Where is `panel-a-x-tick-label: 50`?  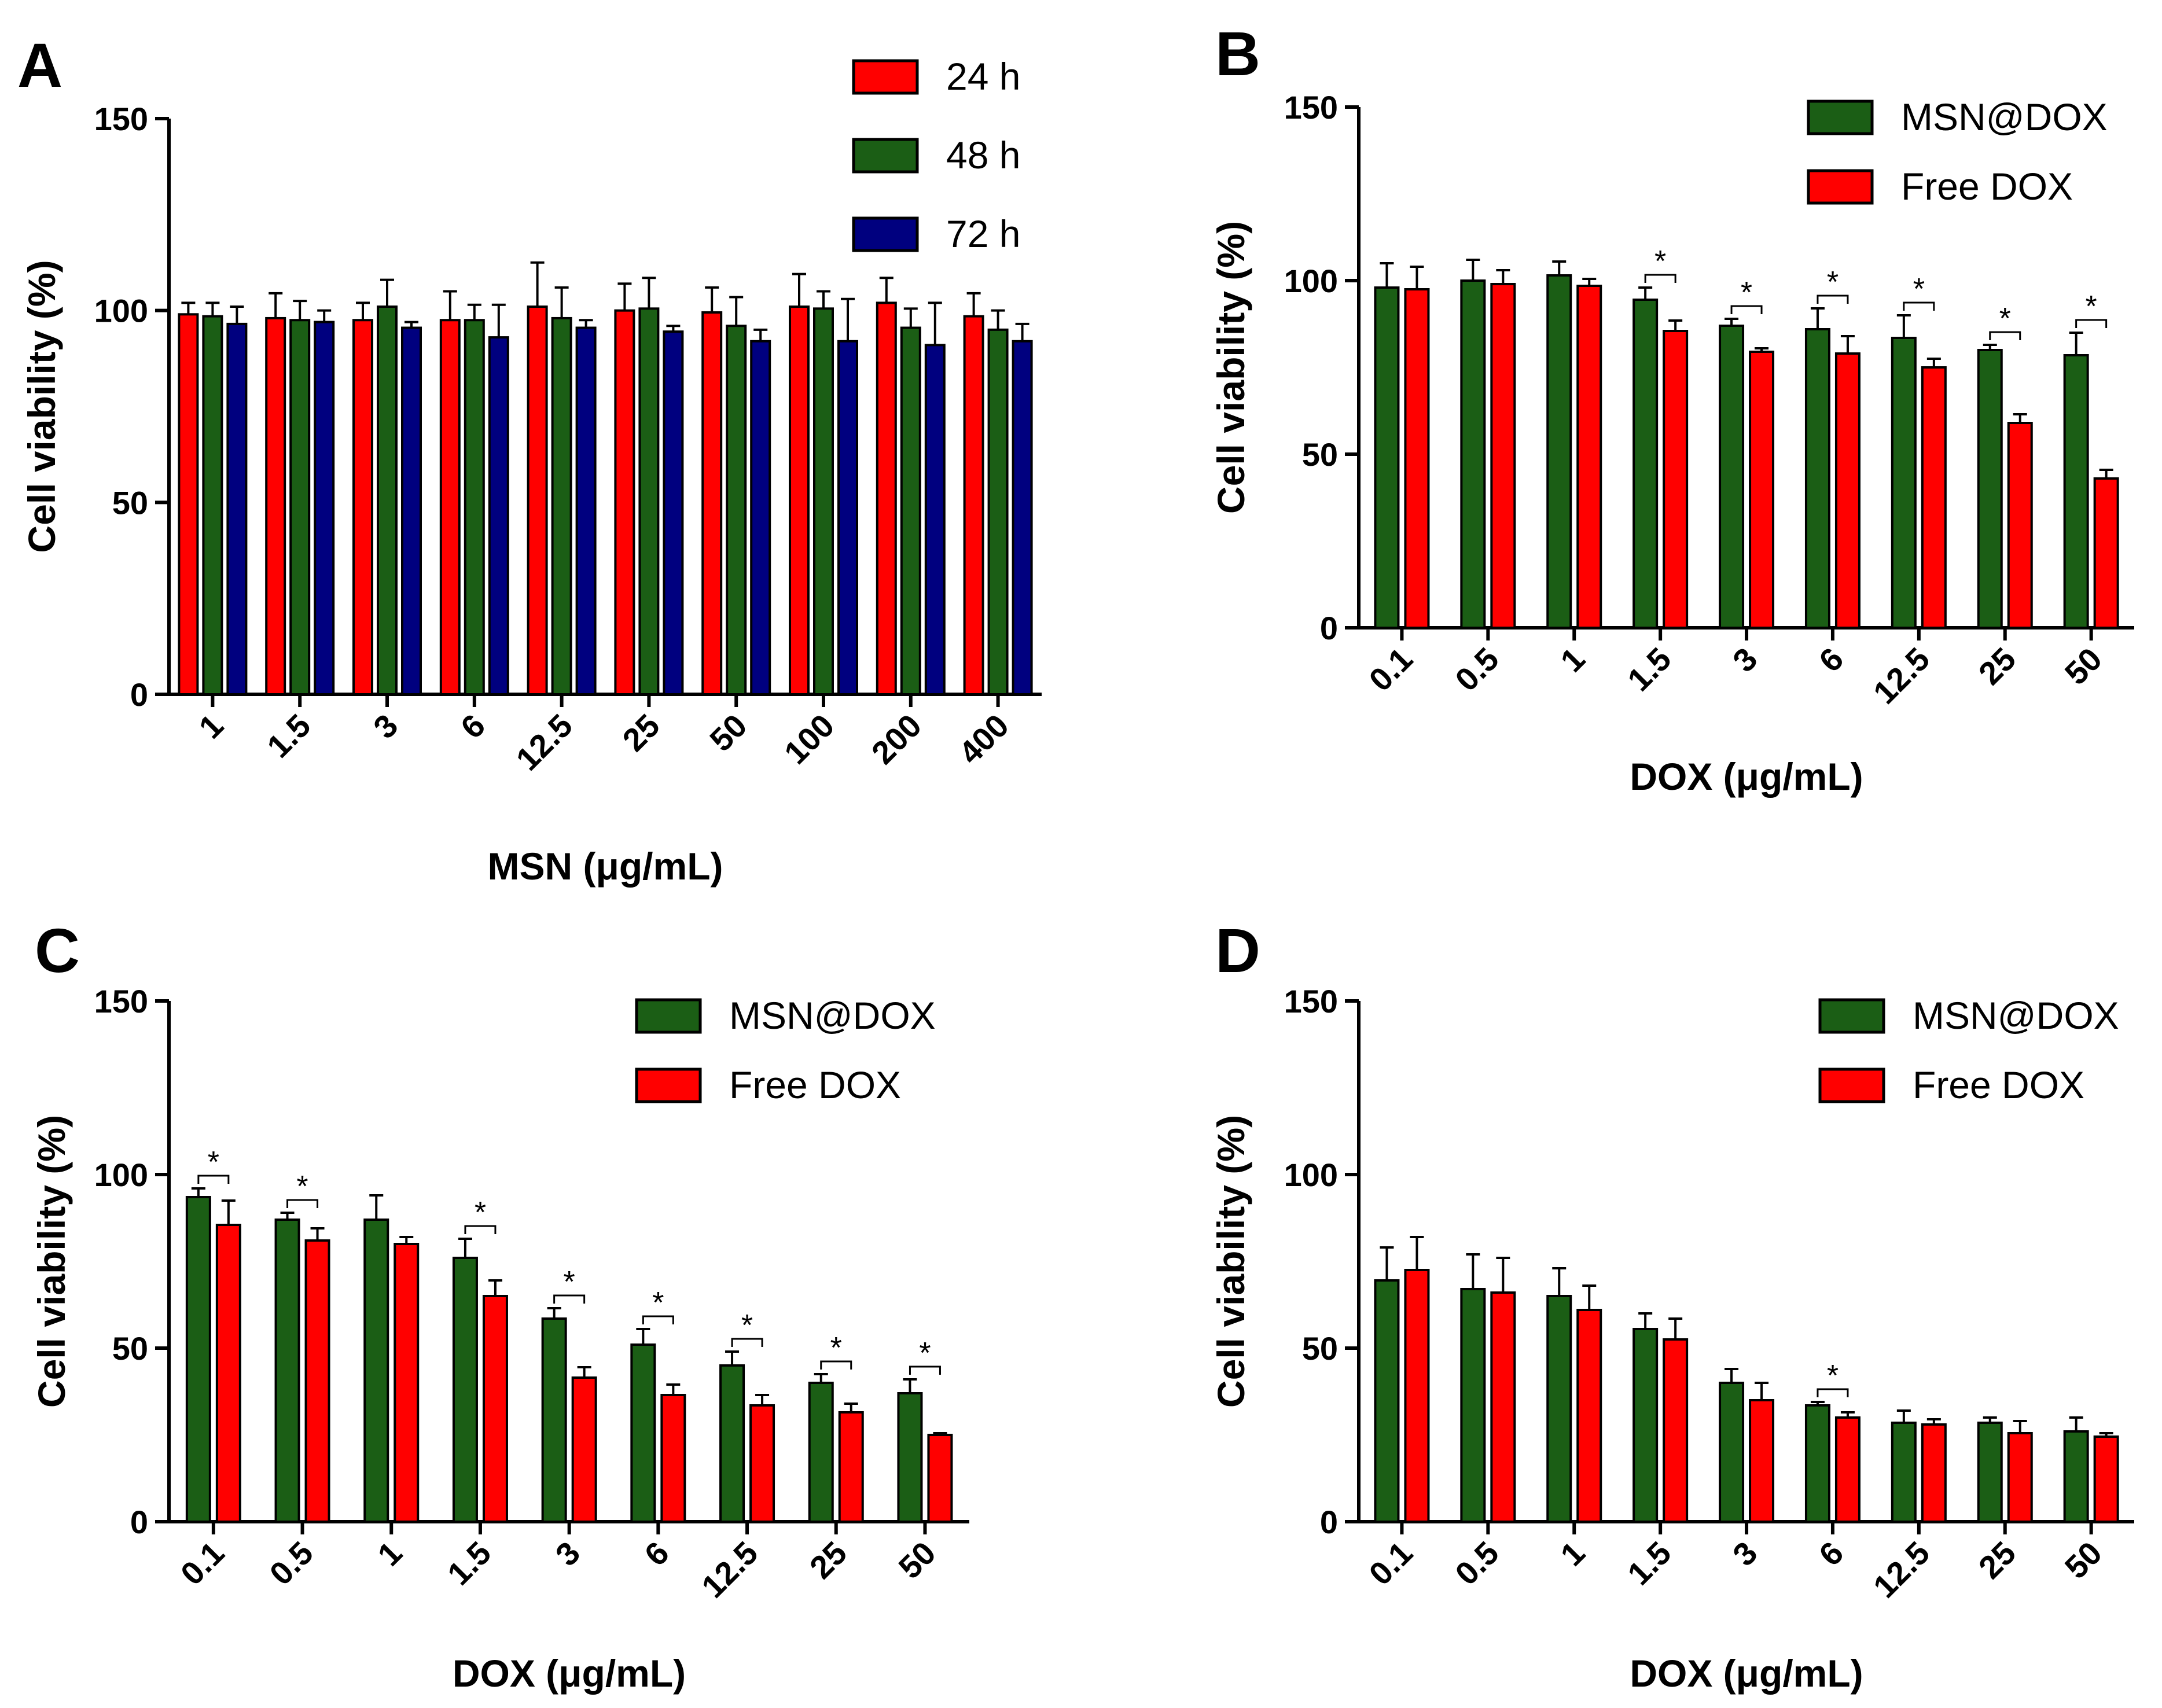
panel-a-x-tick-label: 50 is located at coordinates (728, 733).